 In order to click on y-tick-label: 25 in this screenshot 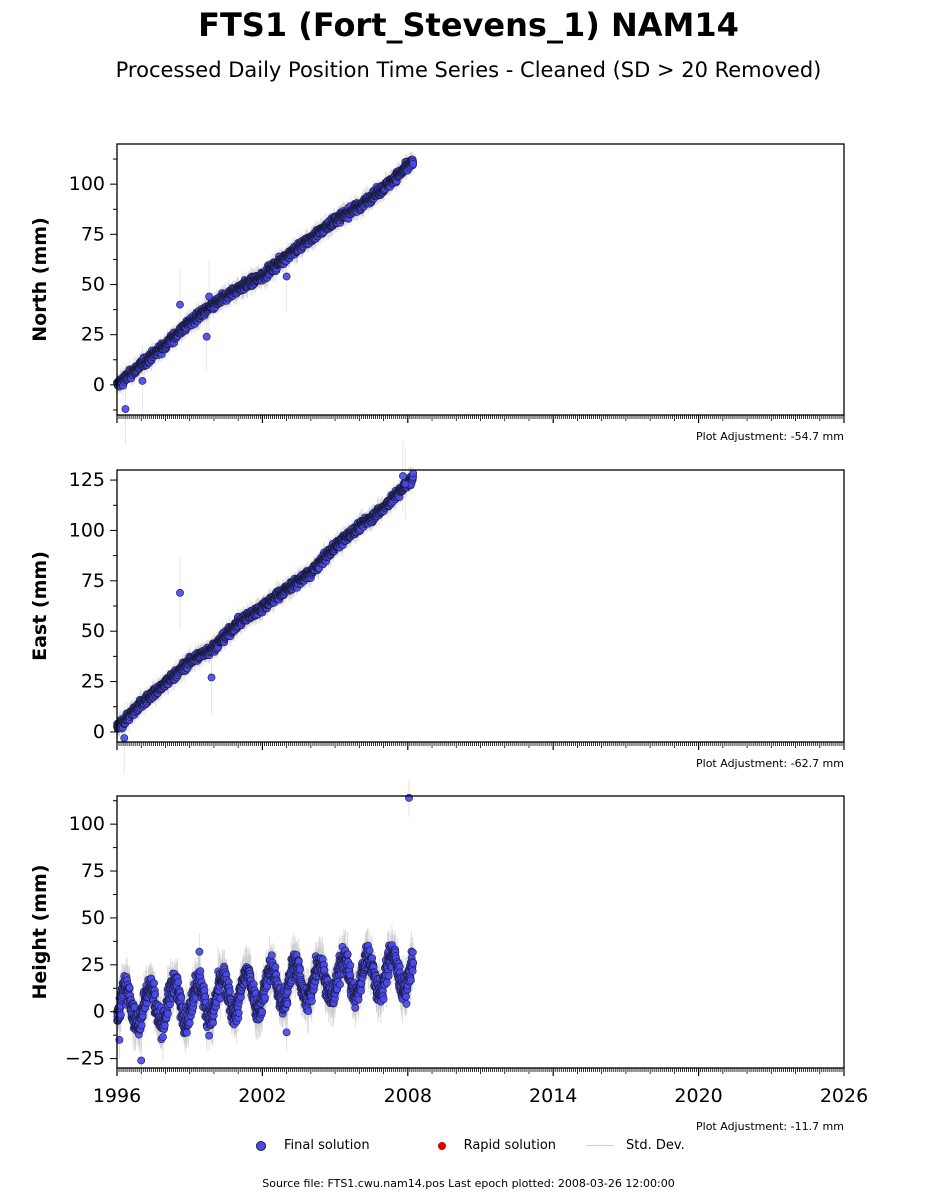, I will do `click(93, 335)`.